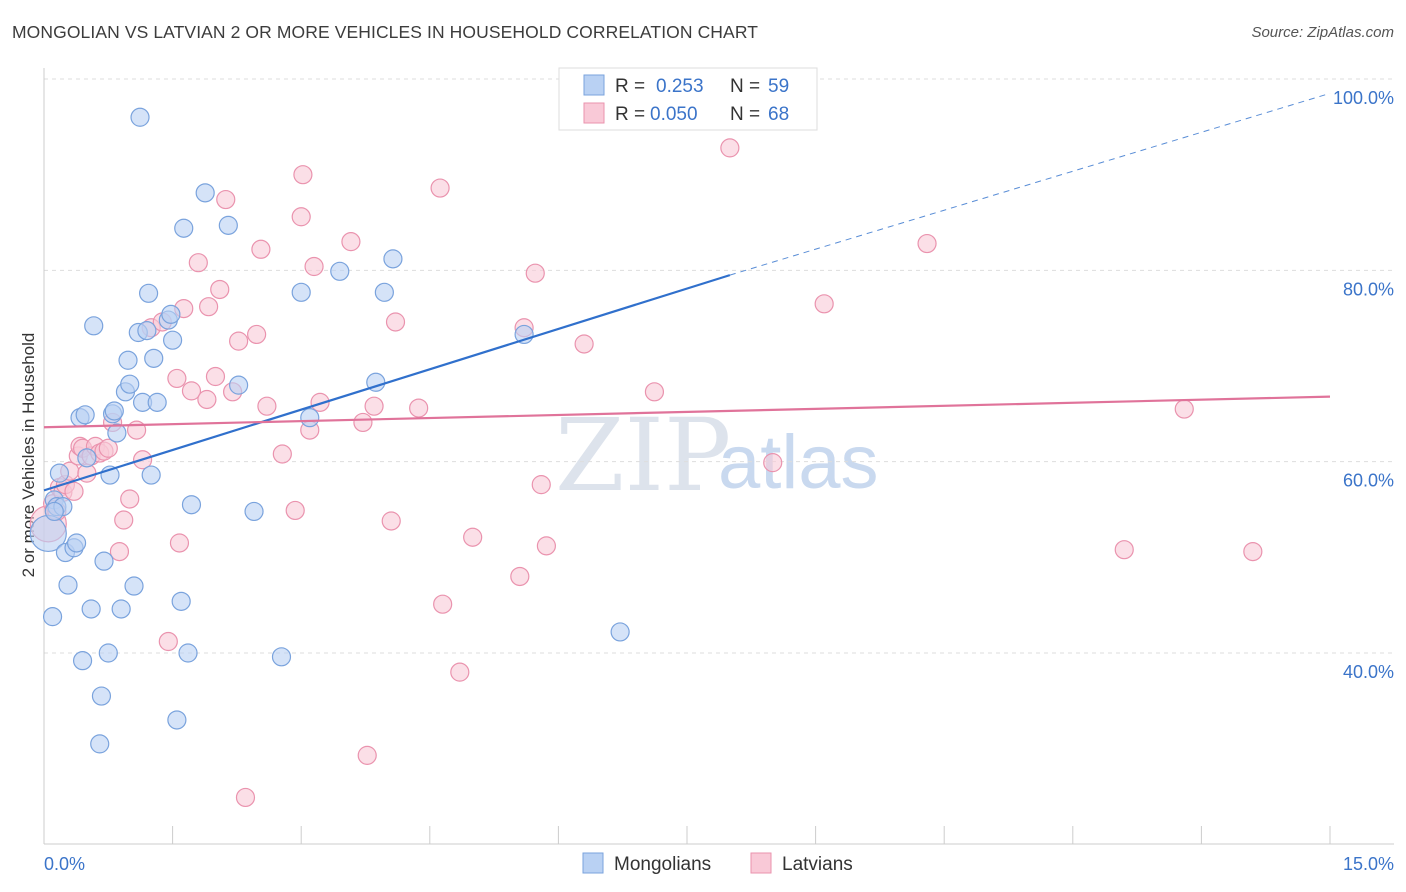  Describe the element at coordinates (643, 455) in the screenshot. I see `watermark-zip: ZIP` at that location.